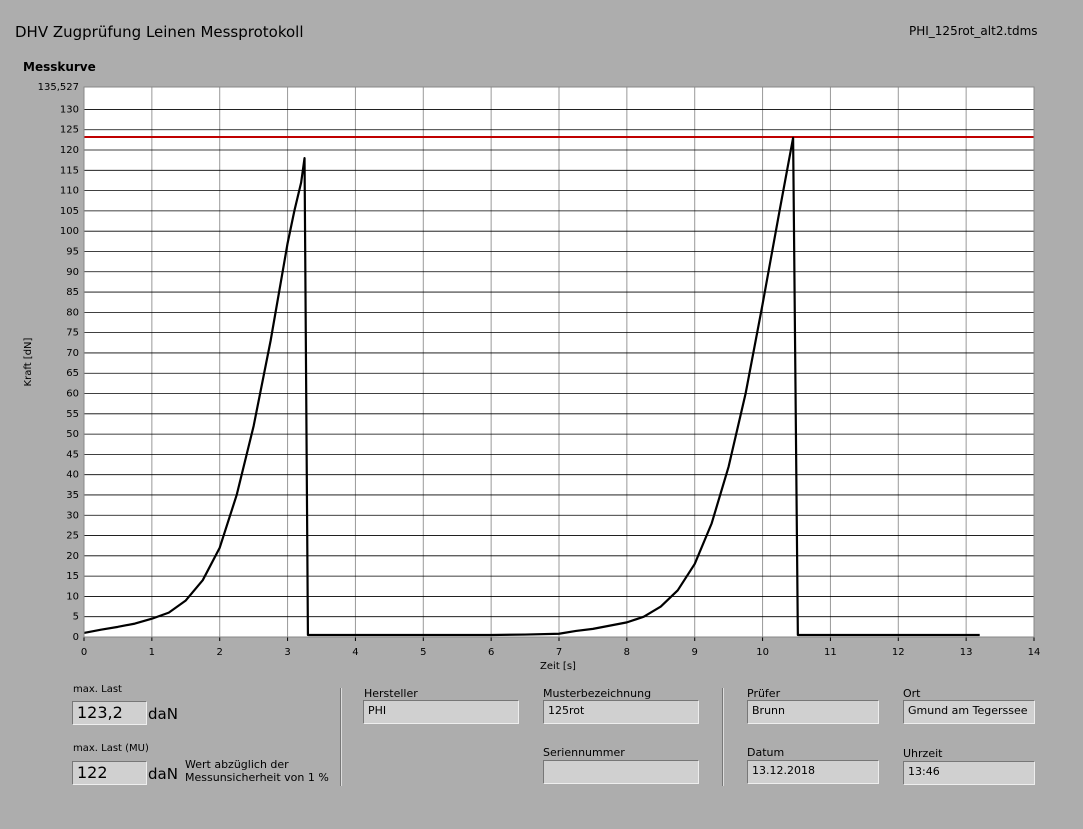  I want to click on y-tick-label: 75, so click(72, 333).